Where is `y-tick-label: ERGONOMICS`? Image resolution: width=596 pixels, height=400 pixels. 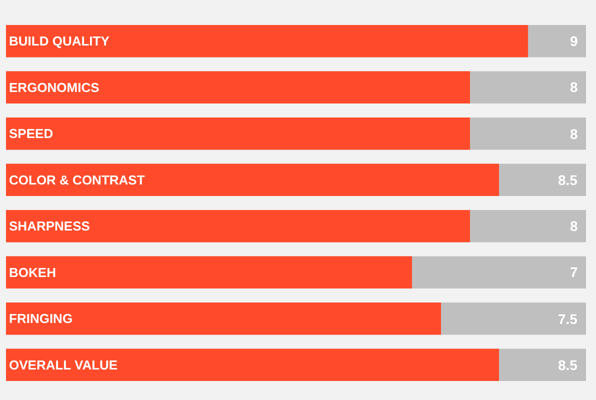 y-tick-label: ERGONOMICS is located at coordinates (54, 87).